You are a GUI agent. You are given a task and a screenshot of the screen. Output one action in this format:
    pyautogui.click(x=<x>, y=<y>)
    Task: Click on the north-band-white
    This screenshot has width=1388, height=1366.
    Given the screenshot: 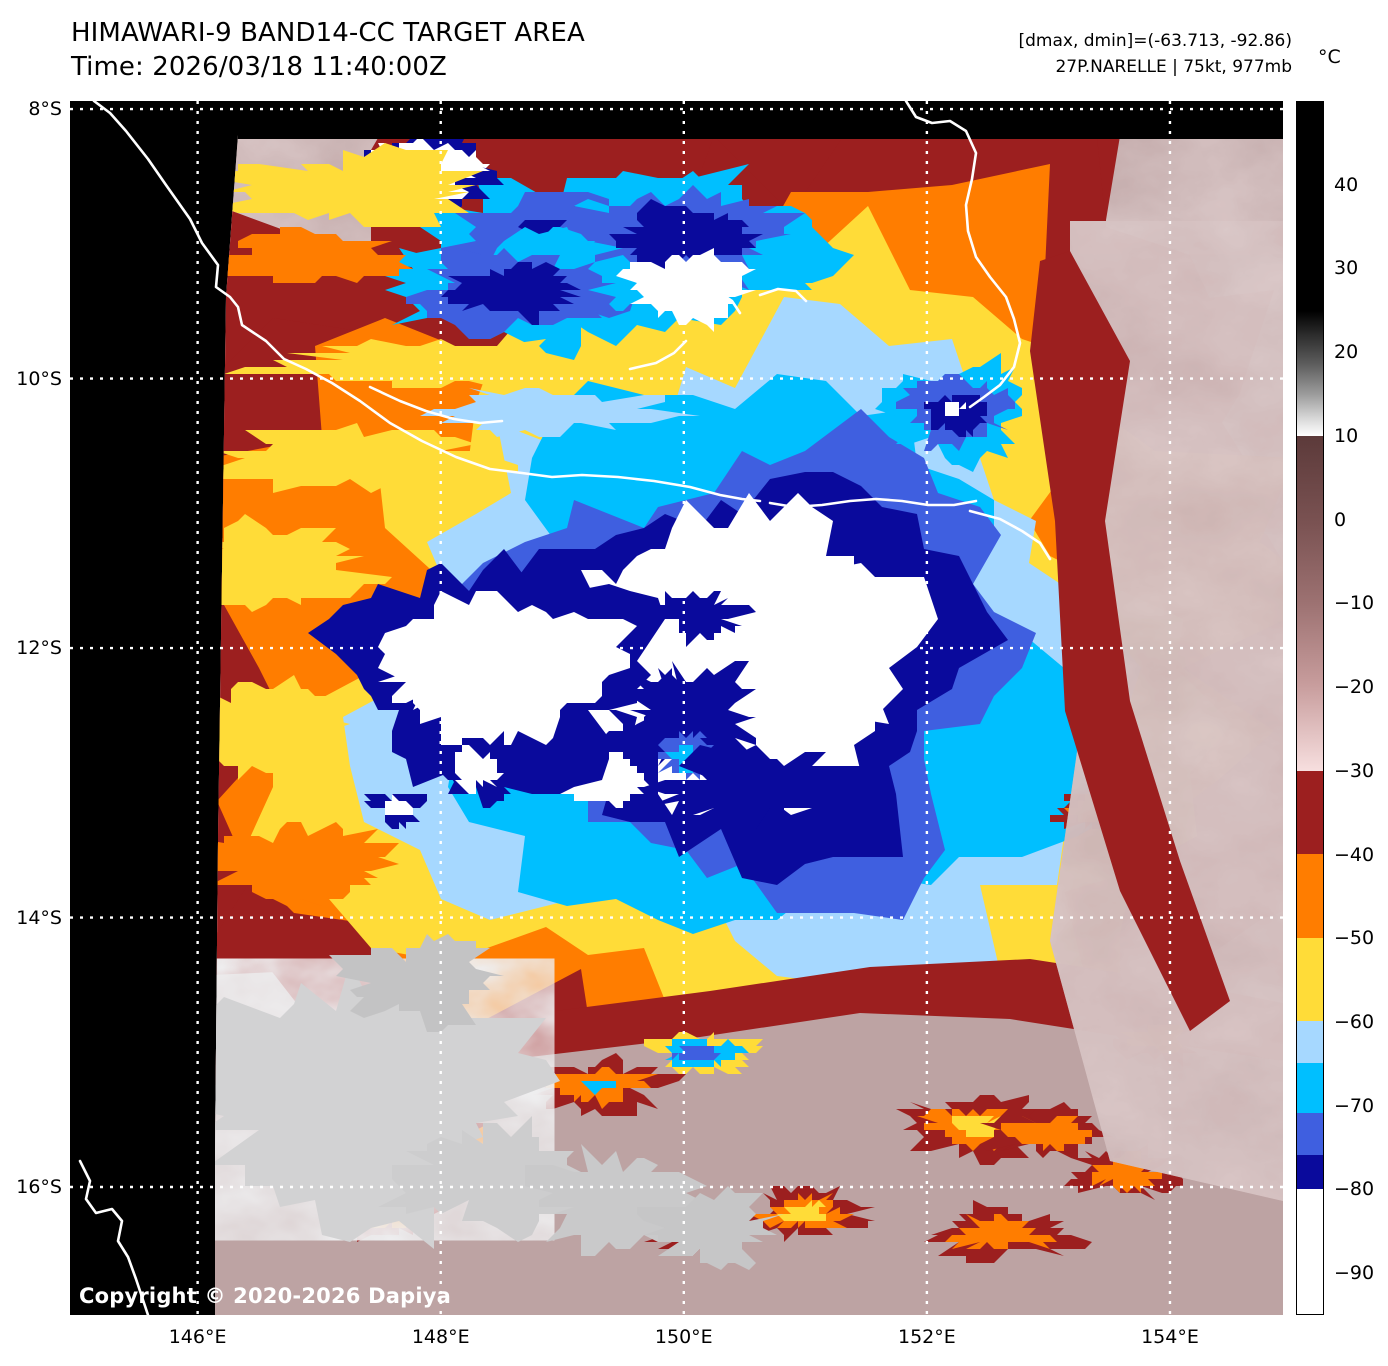 What is the action you would take?
    pyautogui.click(x=686, y=290)
    